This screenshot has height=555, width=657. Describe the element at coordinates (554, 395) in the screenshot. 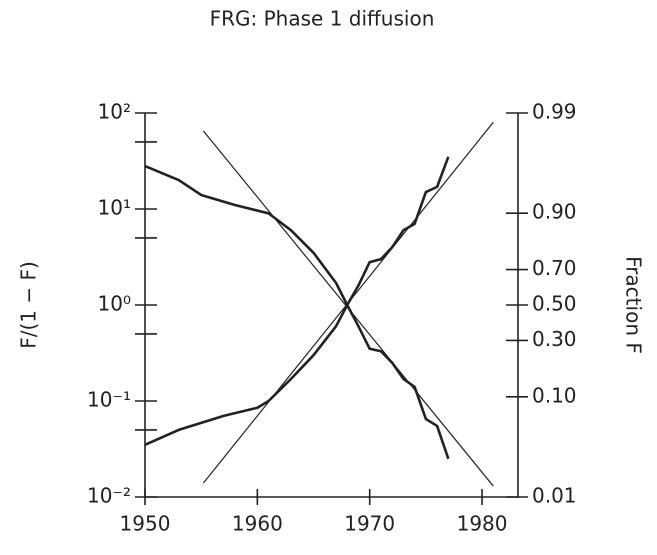

I see `y2-tick-label: 0.10` at that location.